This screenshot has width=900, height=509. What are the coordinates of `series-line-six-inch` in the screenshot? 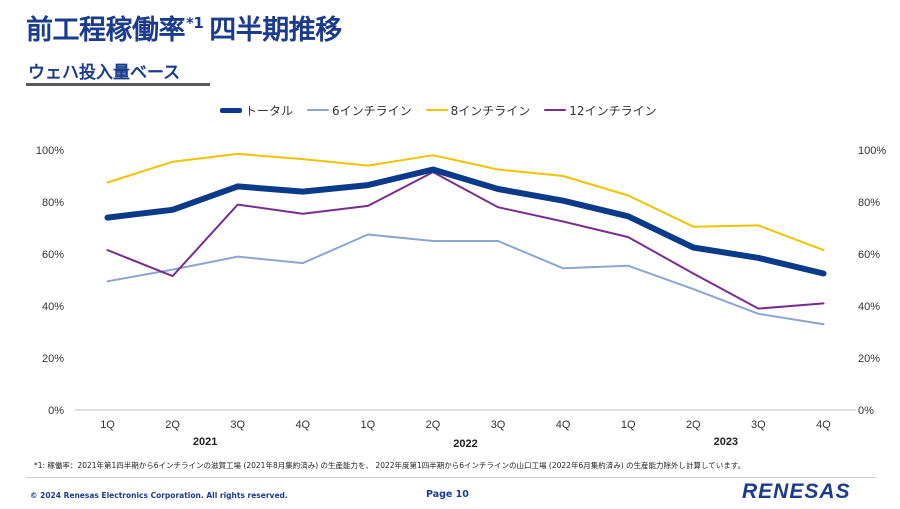 It's located at (465, 279).